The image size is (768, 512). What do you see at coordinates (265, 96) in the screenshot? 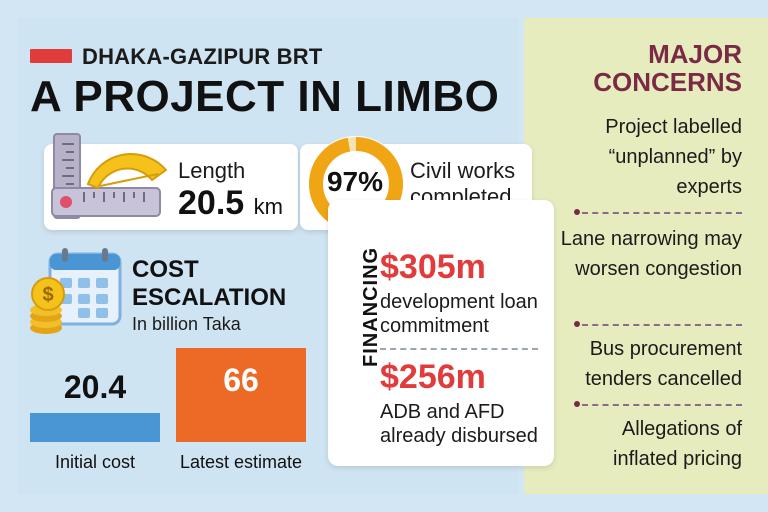
I see `headline: A PROJECT IN LIMBO` at bounding box center [265, 96].